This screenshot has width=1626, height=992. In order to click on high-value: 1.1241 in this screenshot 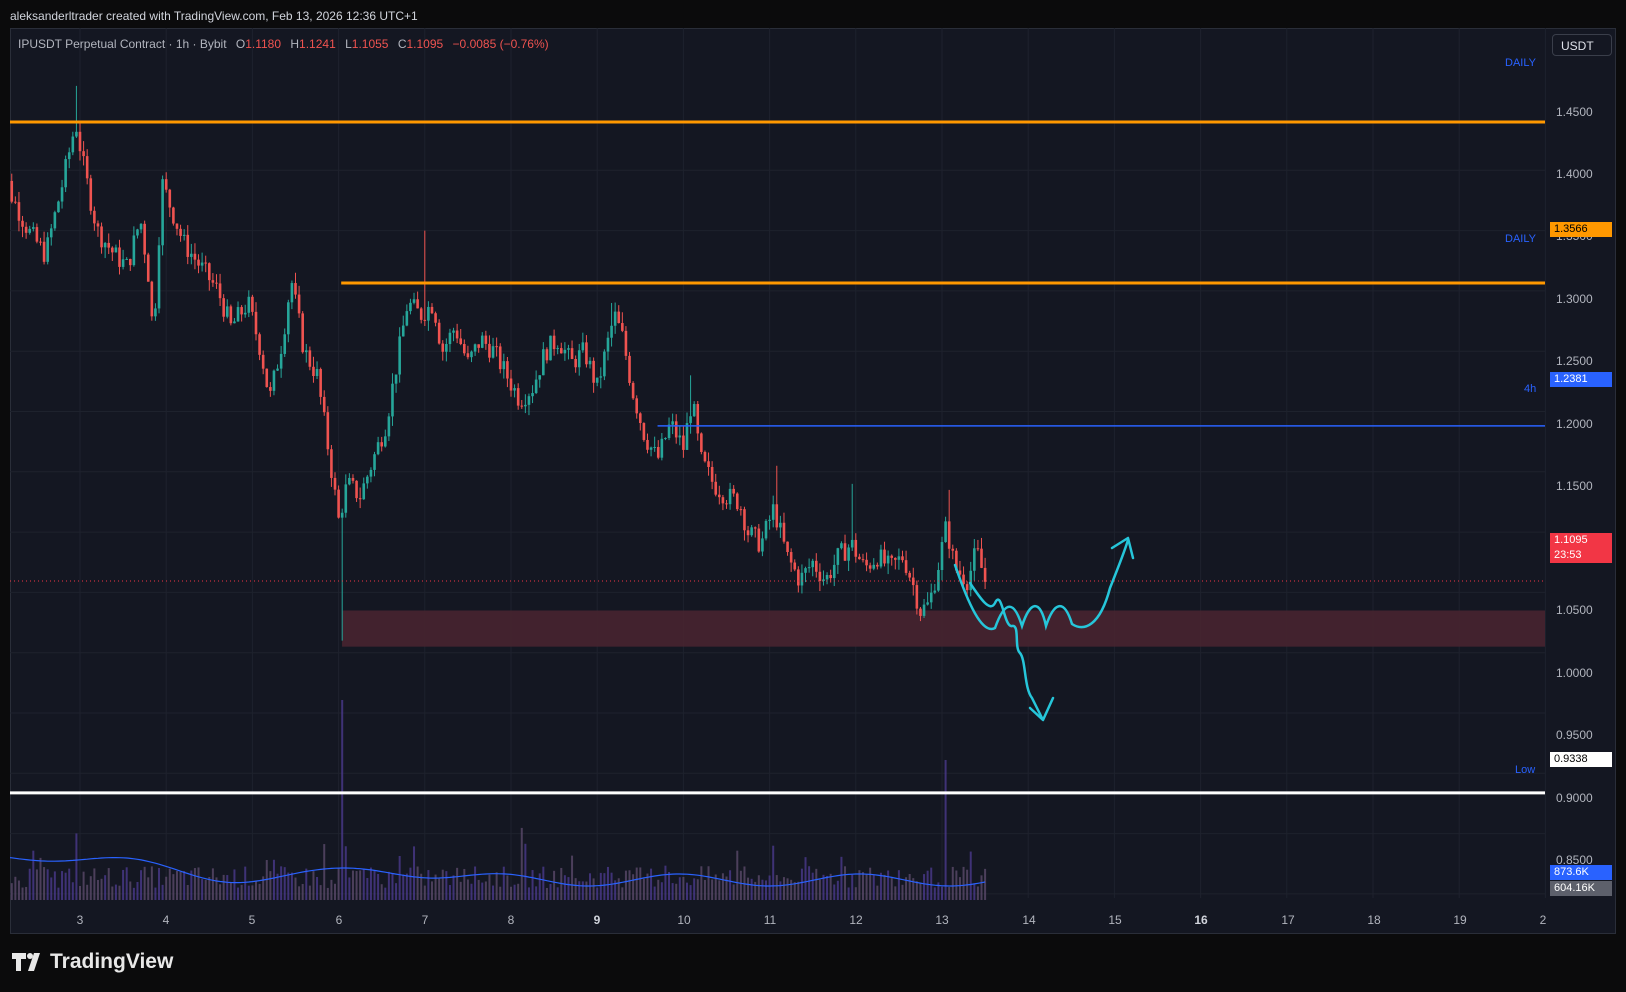, I will do `click(317, 44)`.